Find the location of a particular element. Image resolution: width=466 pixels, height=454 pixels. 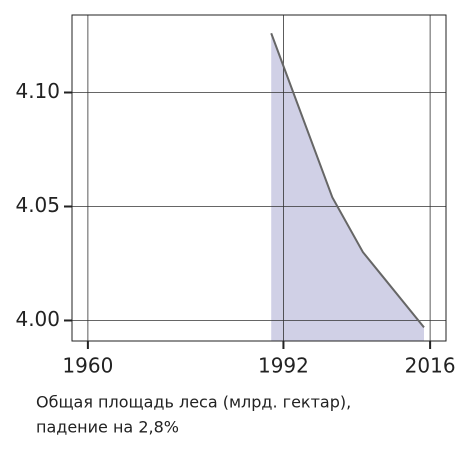

chart-title: Общая площадь леса (млрд. гектар), is located at coordinates (193, 402).